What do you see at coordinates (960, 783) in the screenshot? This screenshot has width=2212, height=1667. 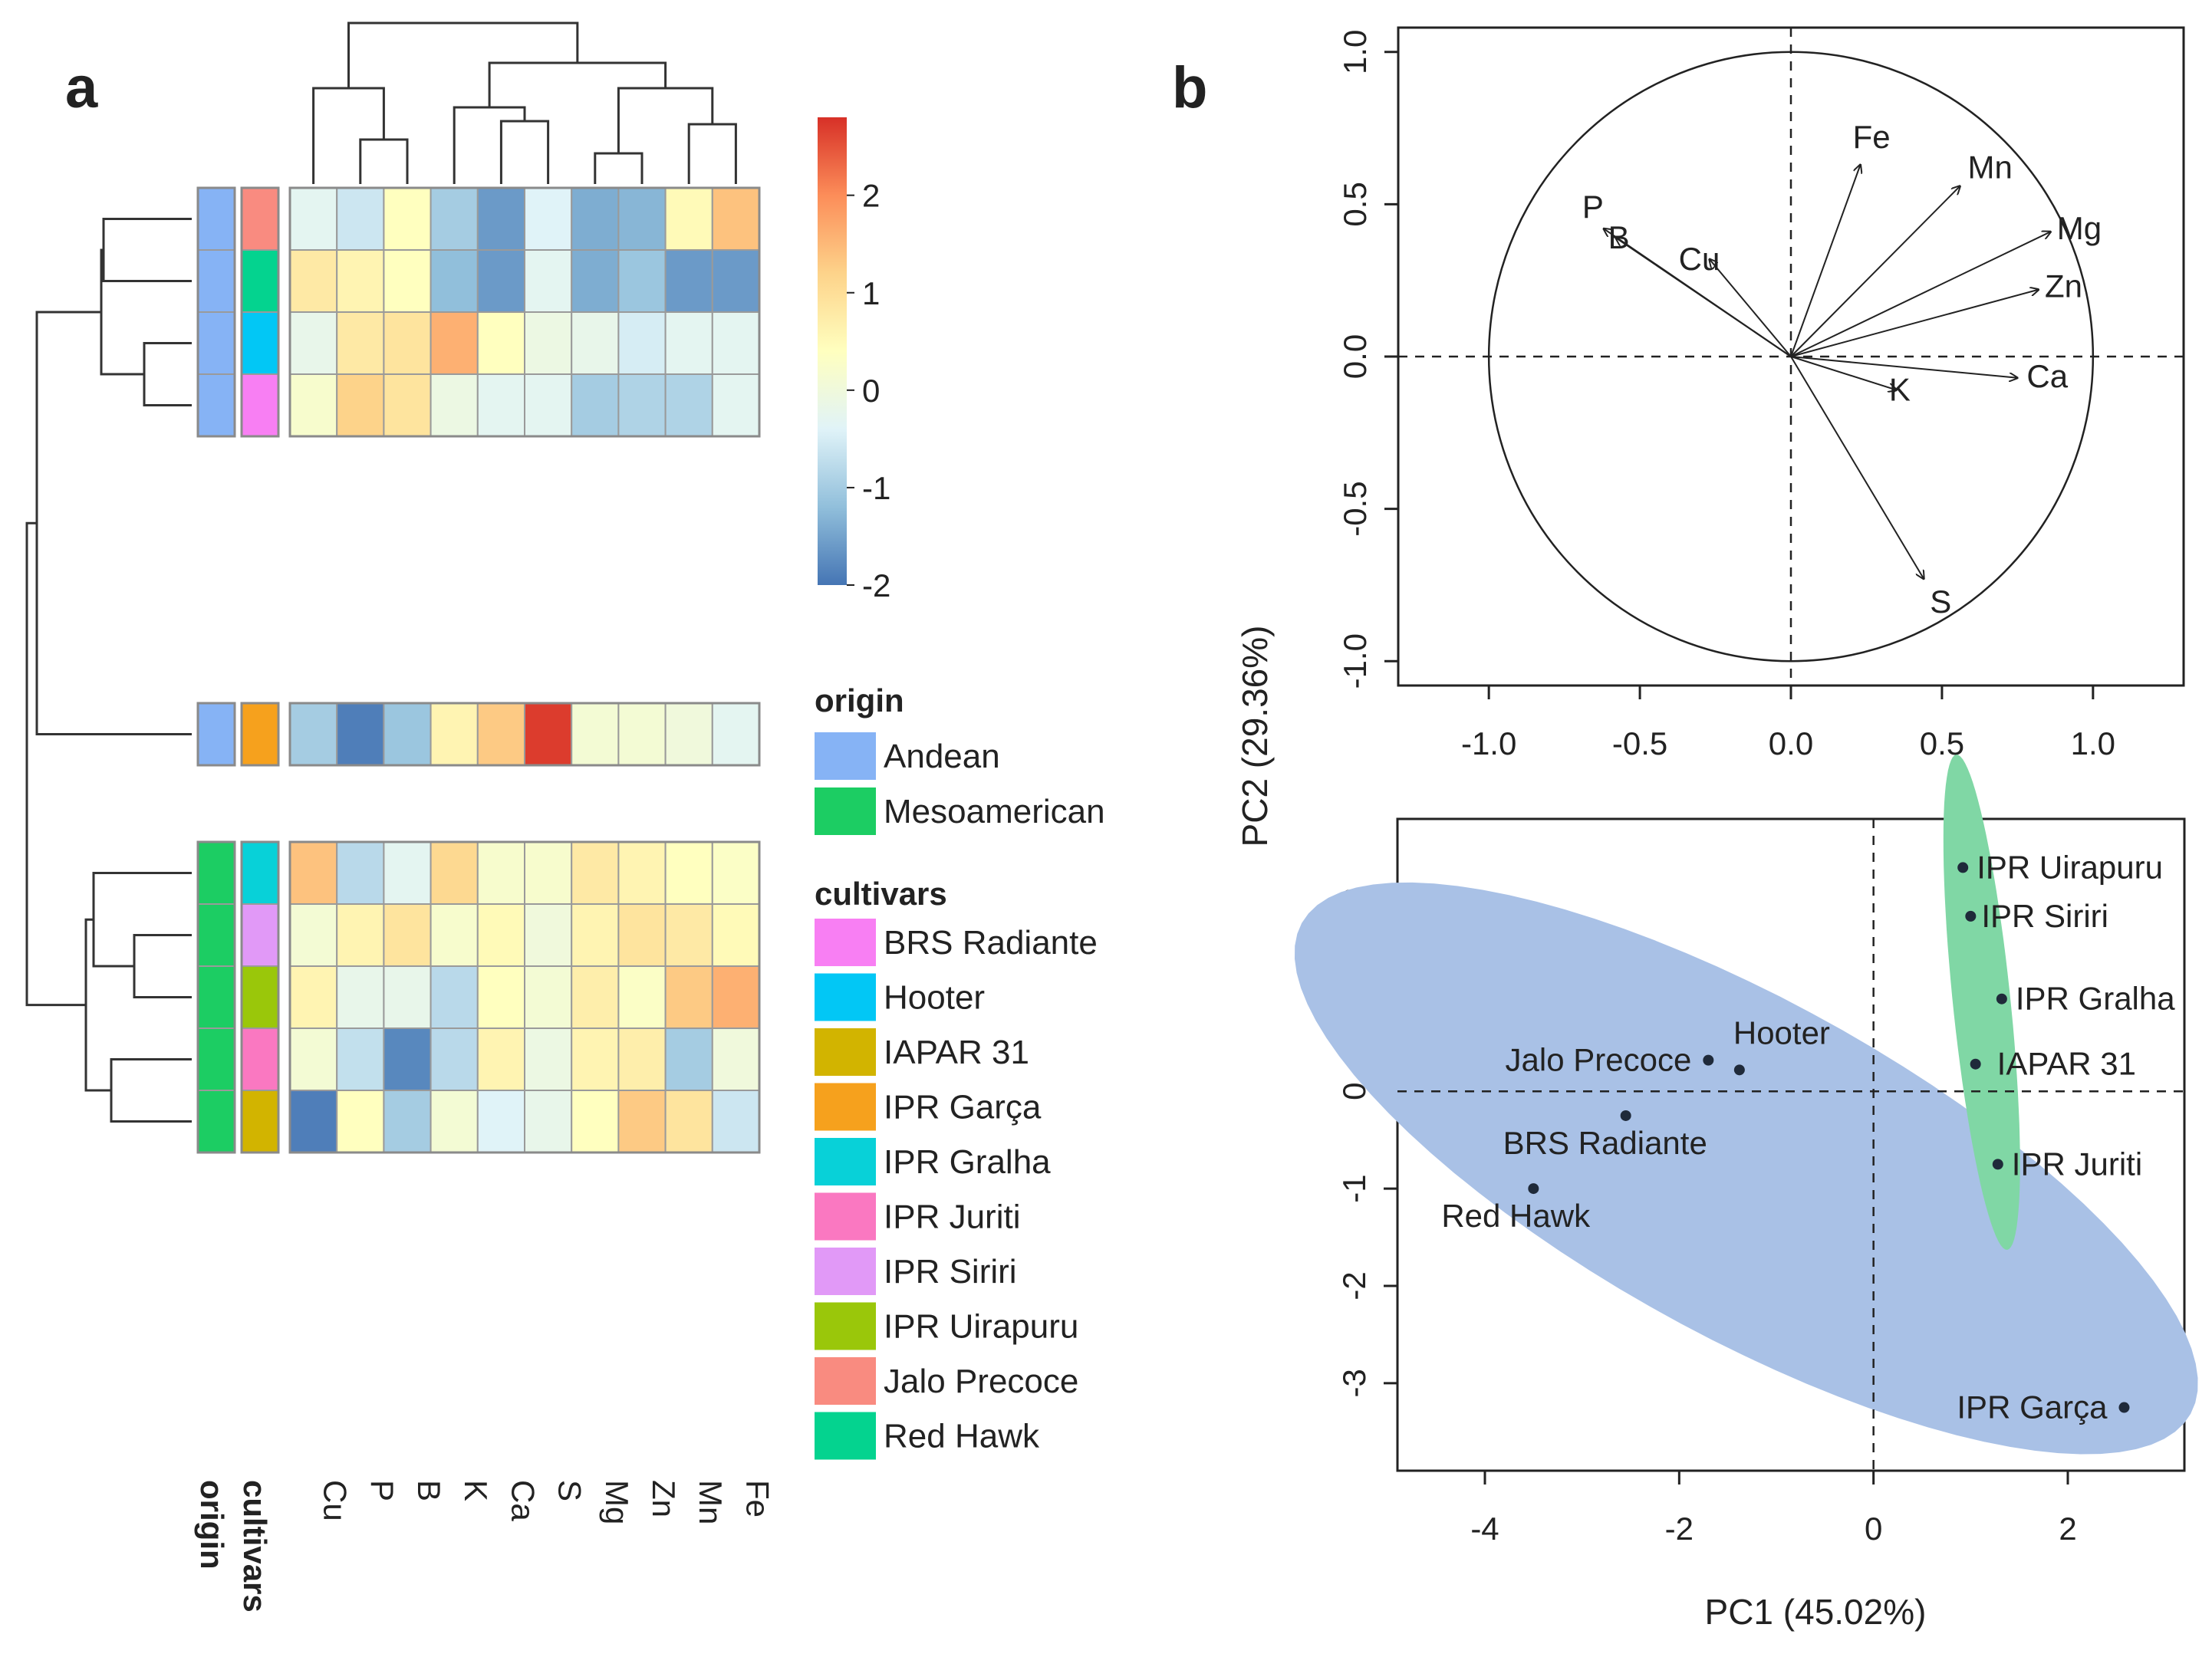 I see `legend-origin-items: Andean Mesoamerican` at bounding box center [960, 783].